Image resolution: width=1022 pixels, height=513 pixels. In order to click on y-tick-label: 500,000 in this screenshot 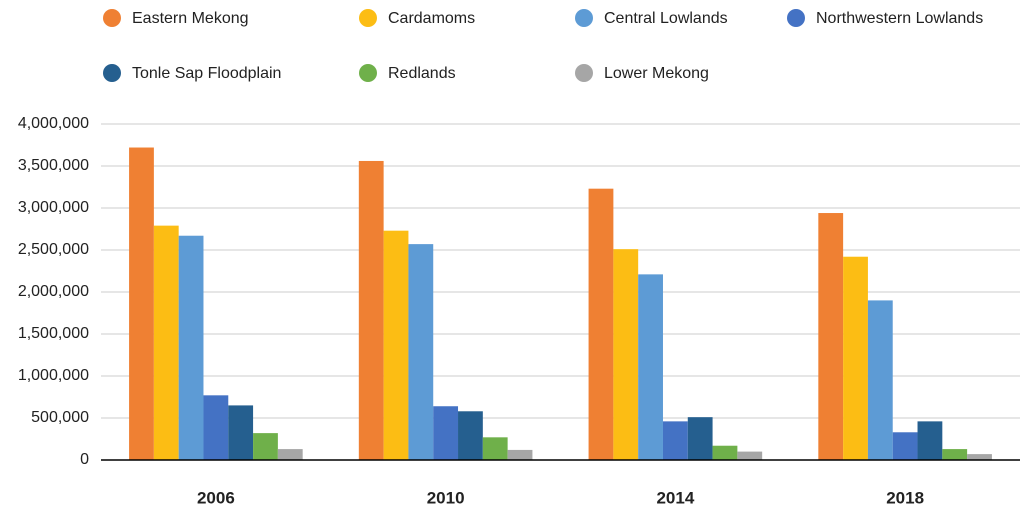, I will do `click(60, 417)`.